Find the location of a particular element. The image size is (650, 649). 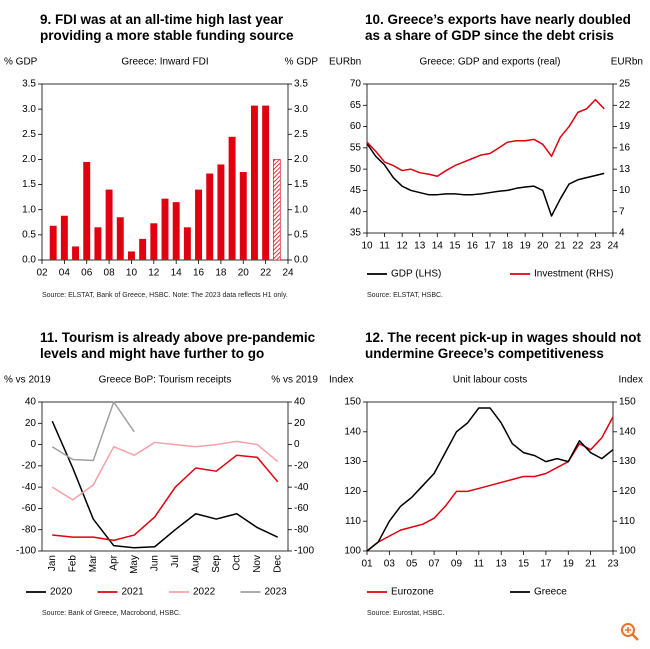

x-tick-label: Oct is located at coordinates (236, 563).